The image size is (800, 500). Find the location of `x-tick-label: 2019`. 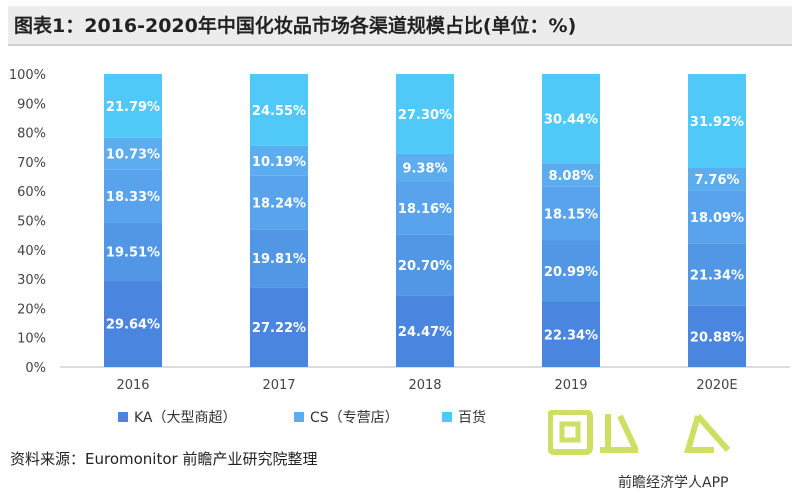

x-tick-label: 2019 is located at coordinates (570, 385).